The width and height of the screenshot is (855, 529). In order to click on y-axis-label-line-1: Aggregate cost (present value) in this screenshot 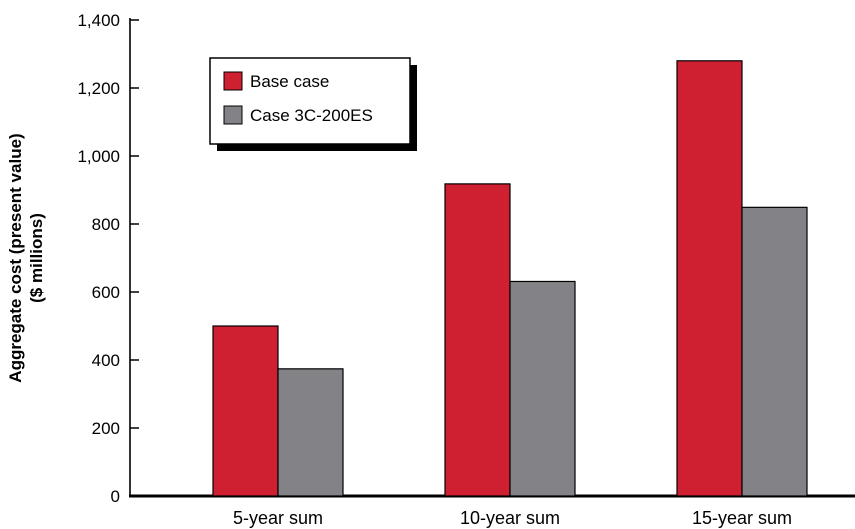, I will do `click(15, 257)`.